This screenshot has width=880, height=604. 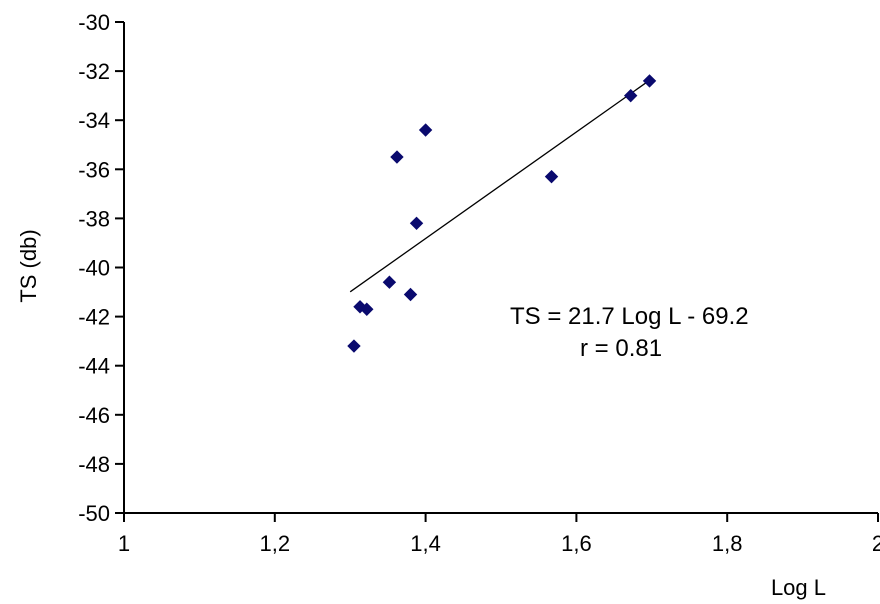 I want to click on x-tick-label: 1,6, so click(x=576, y=543).